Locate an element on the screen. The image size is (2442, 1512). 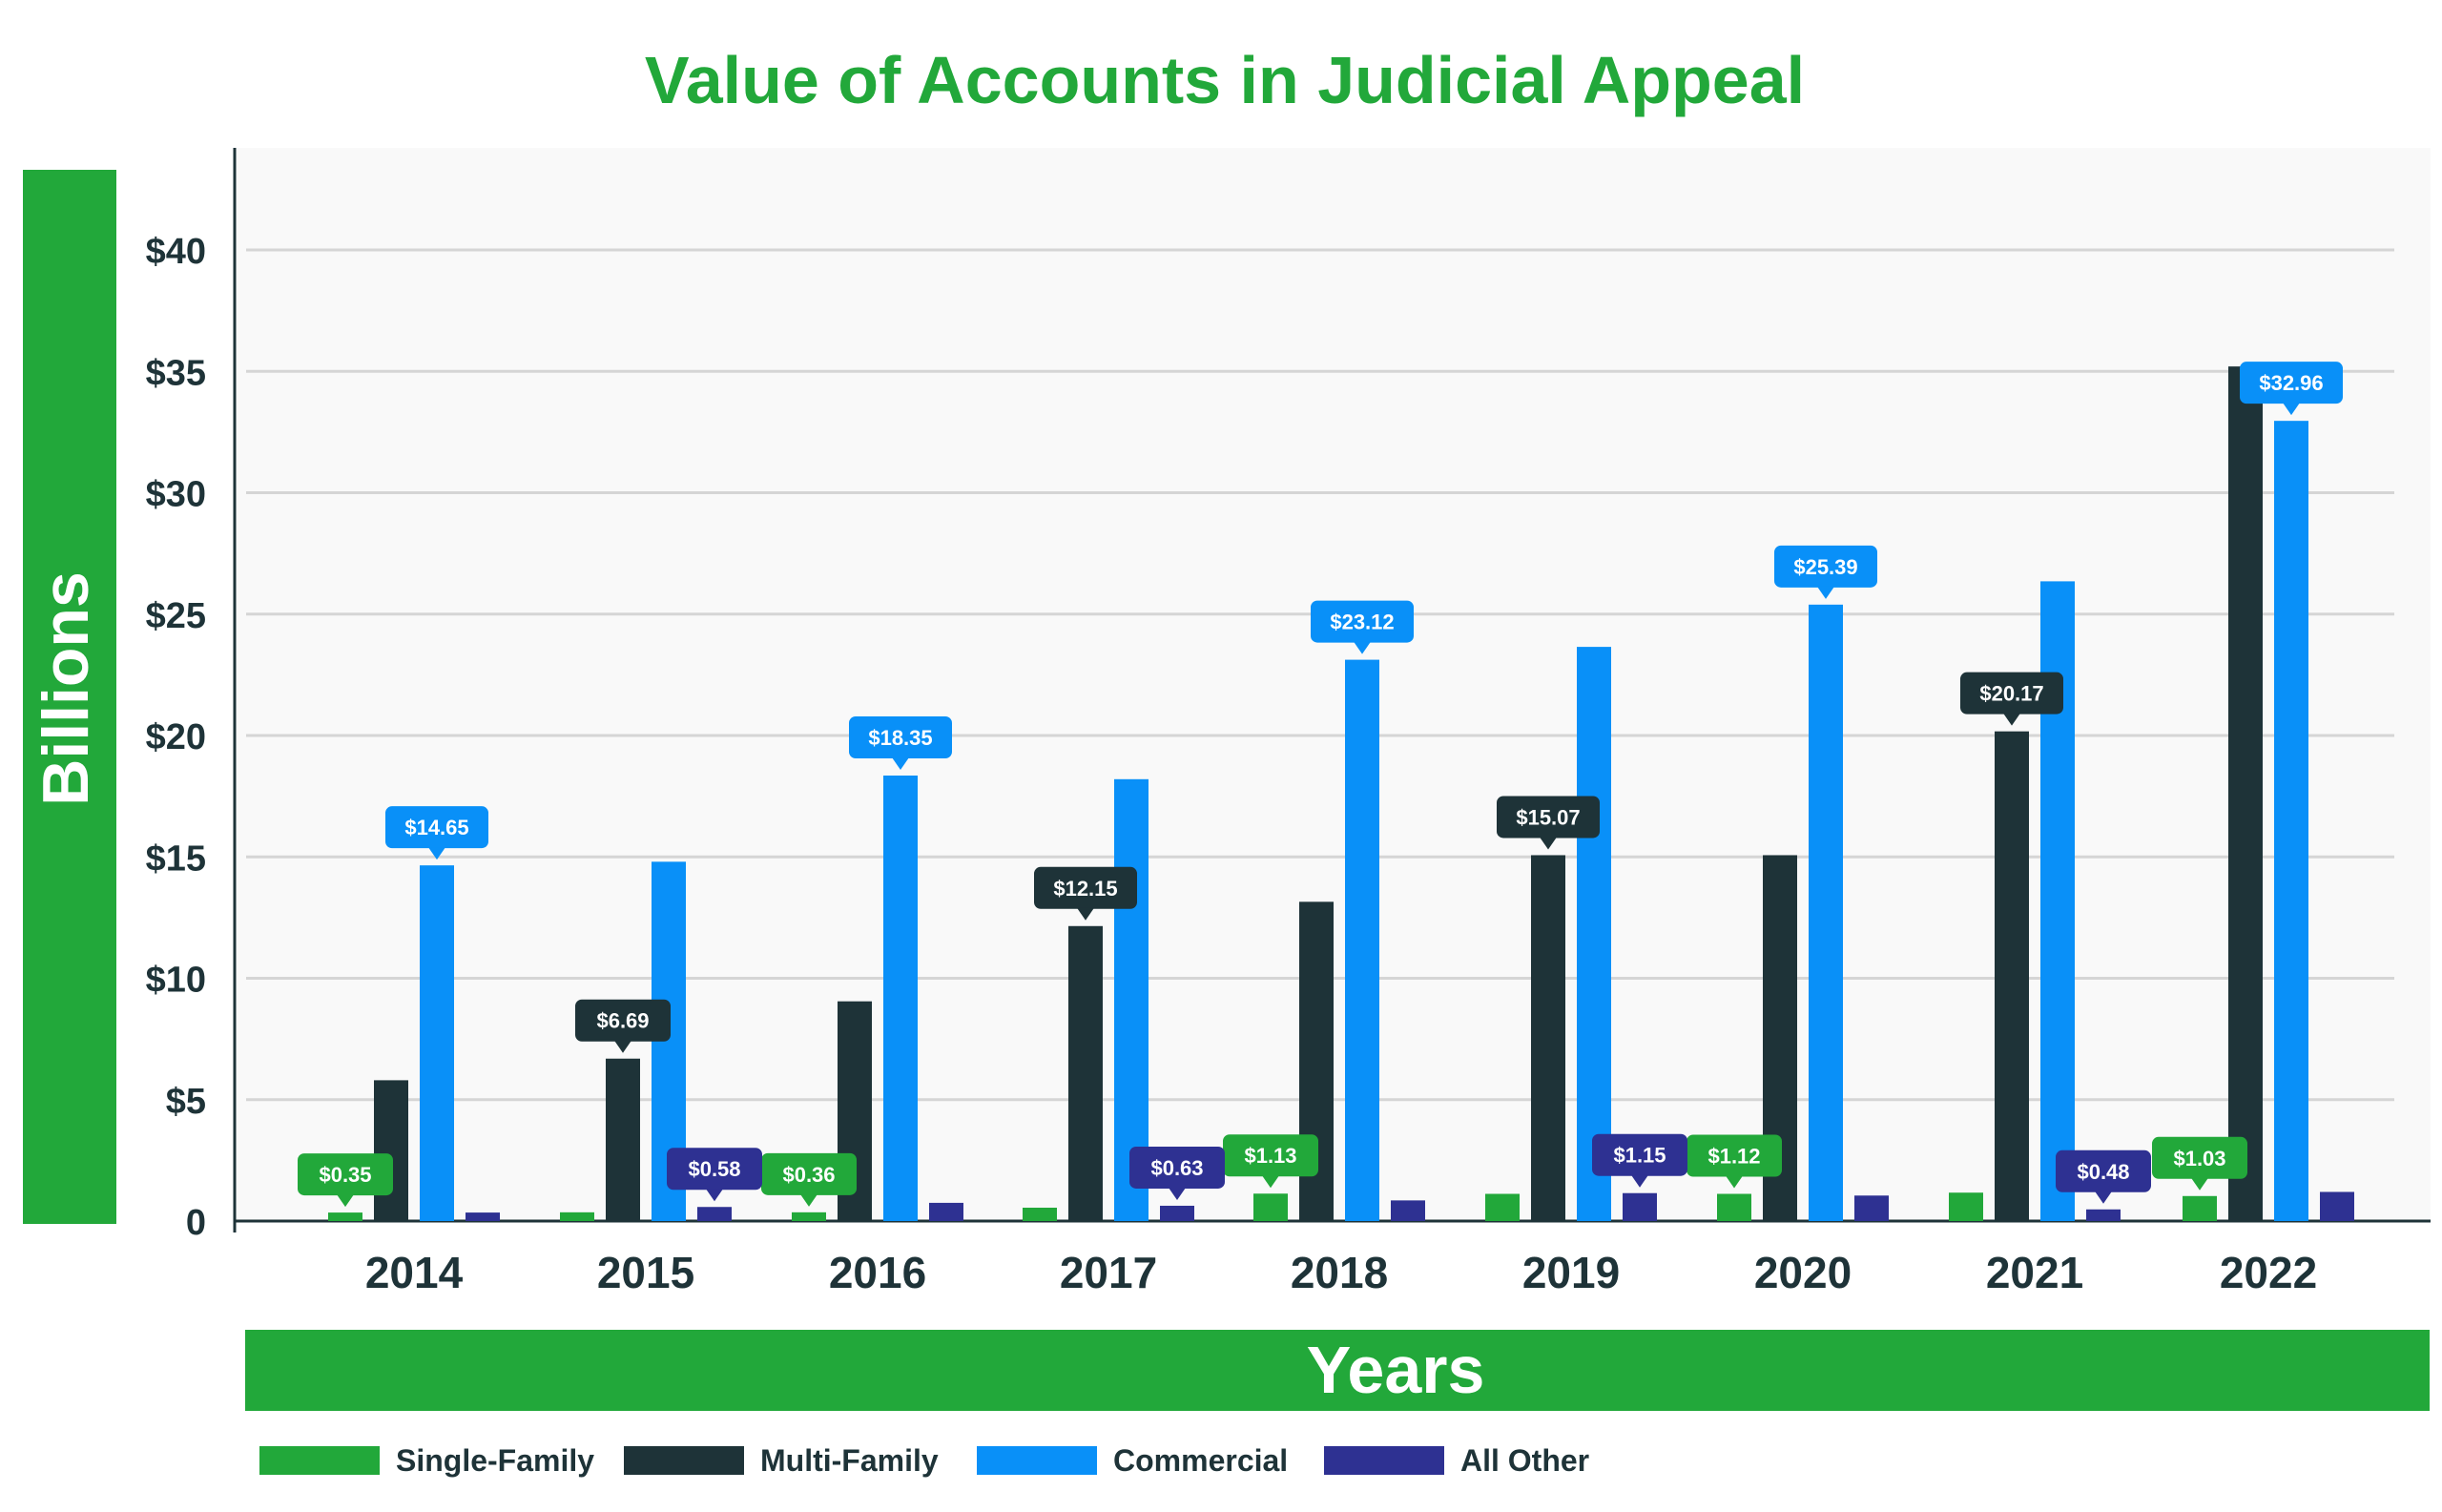
y-tick-label: $5 is located at coordinates (186, 1102).